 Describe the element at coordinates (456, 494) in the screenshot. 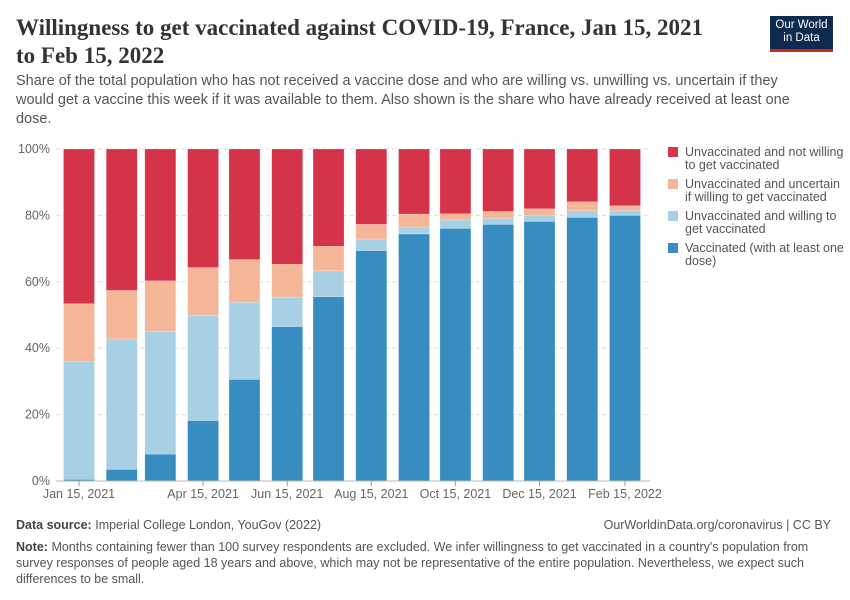

I see `x-tick-label: Oct 15, 2021` at that location.